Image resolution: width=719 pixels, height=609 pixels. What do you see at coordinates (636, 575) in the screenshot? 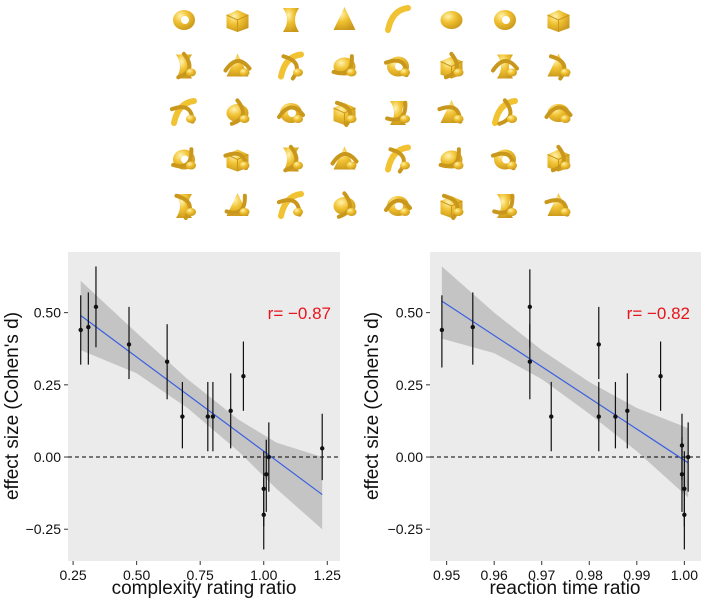
I see `x-tick-label: 0.99` at bounding box center [636, 575].